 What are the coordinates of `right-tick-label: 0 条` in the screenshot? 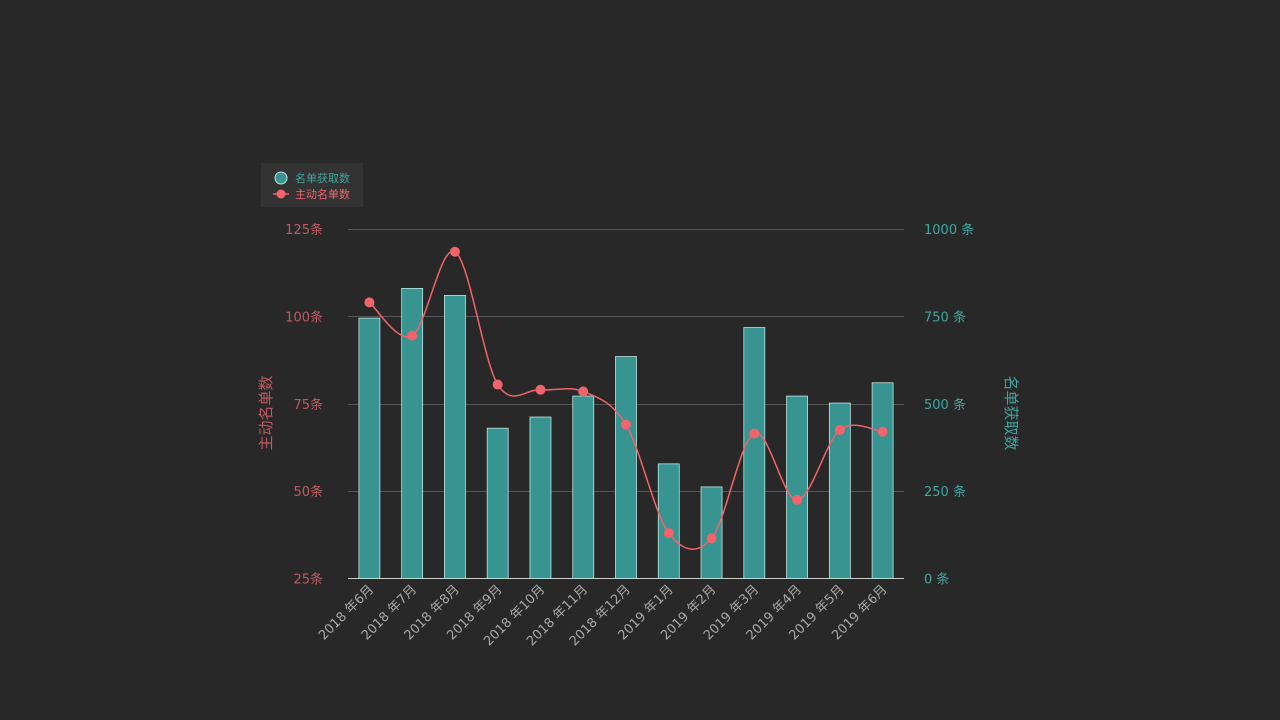 It's located at (936, 580).